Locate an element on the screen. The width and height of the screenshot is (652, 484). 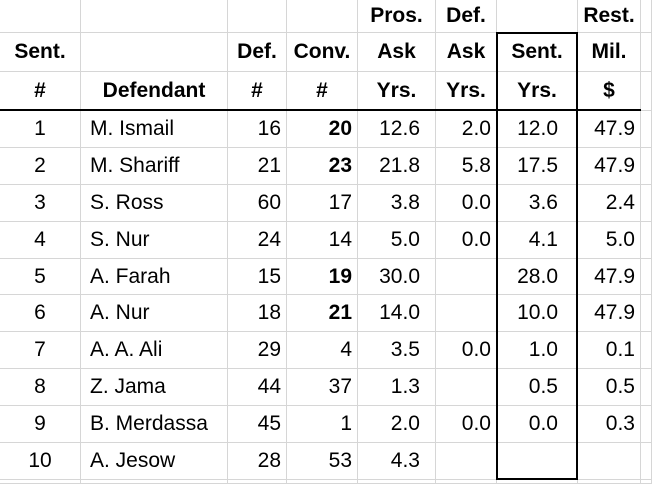
cell-def_no: 15 is located at coordinates (257, 277).